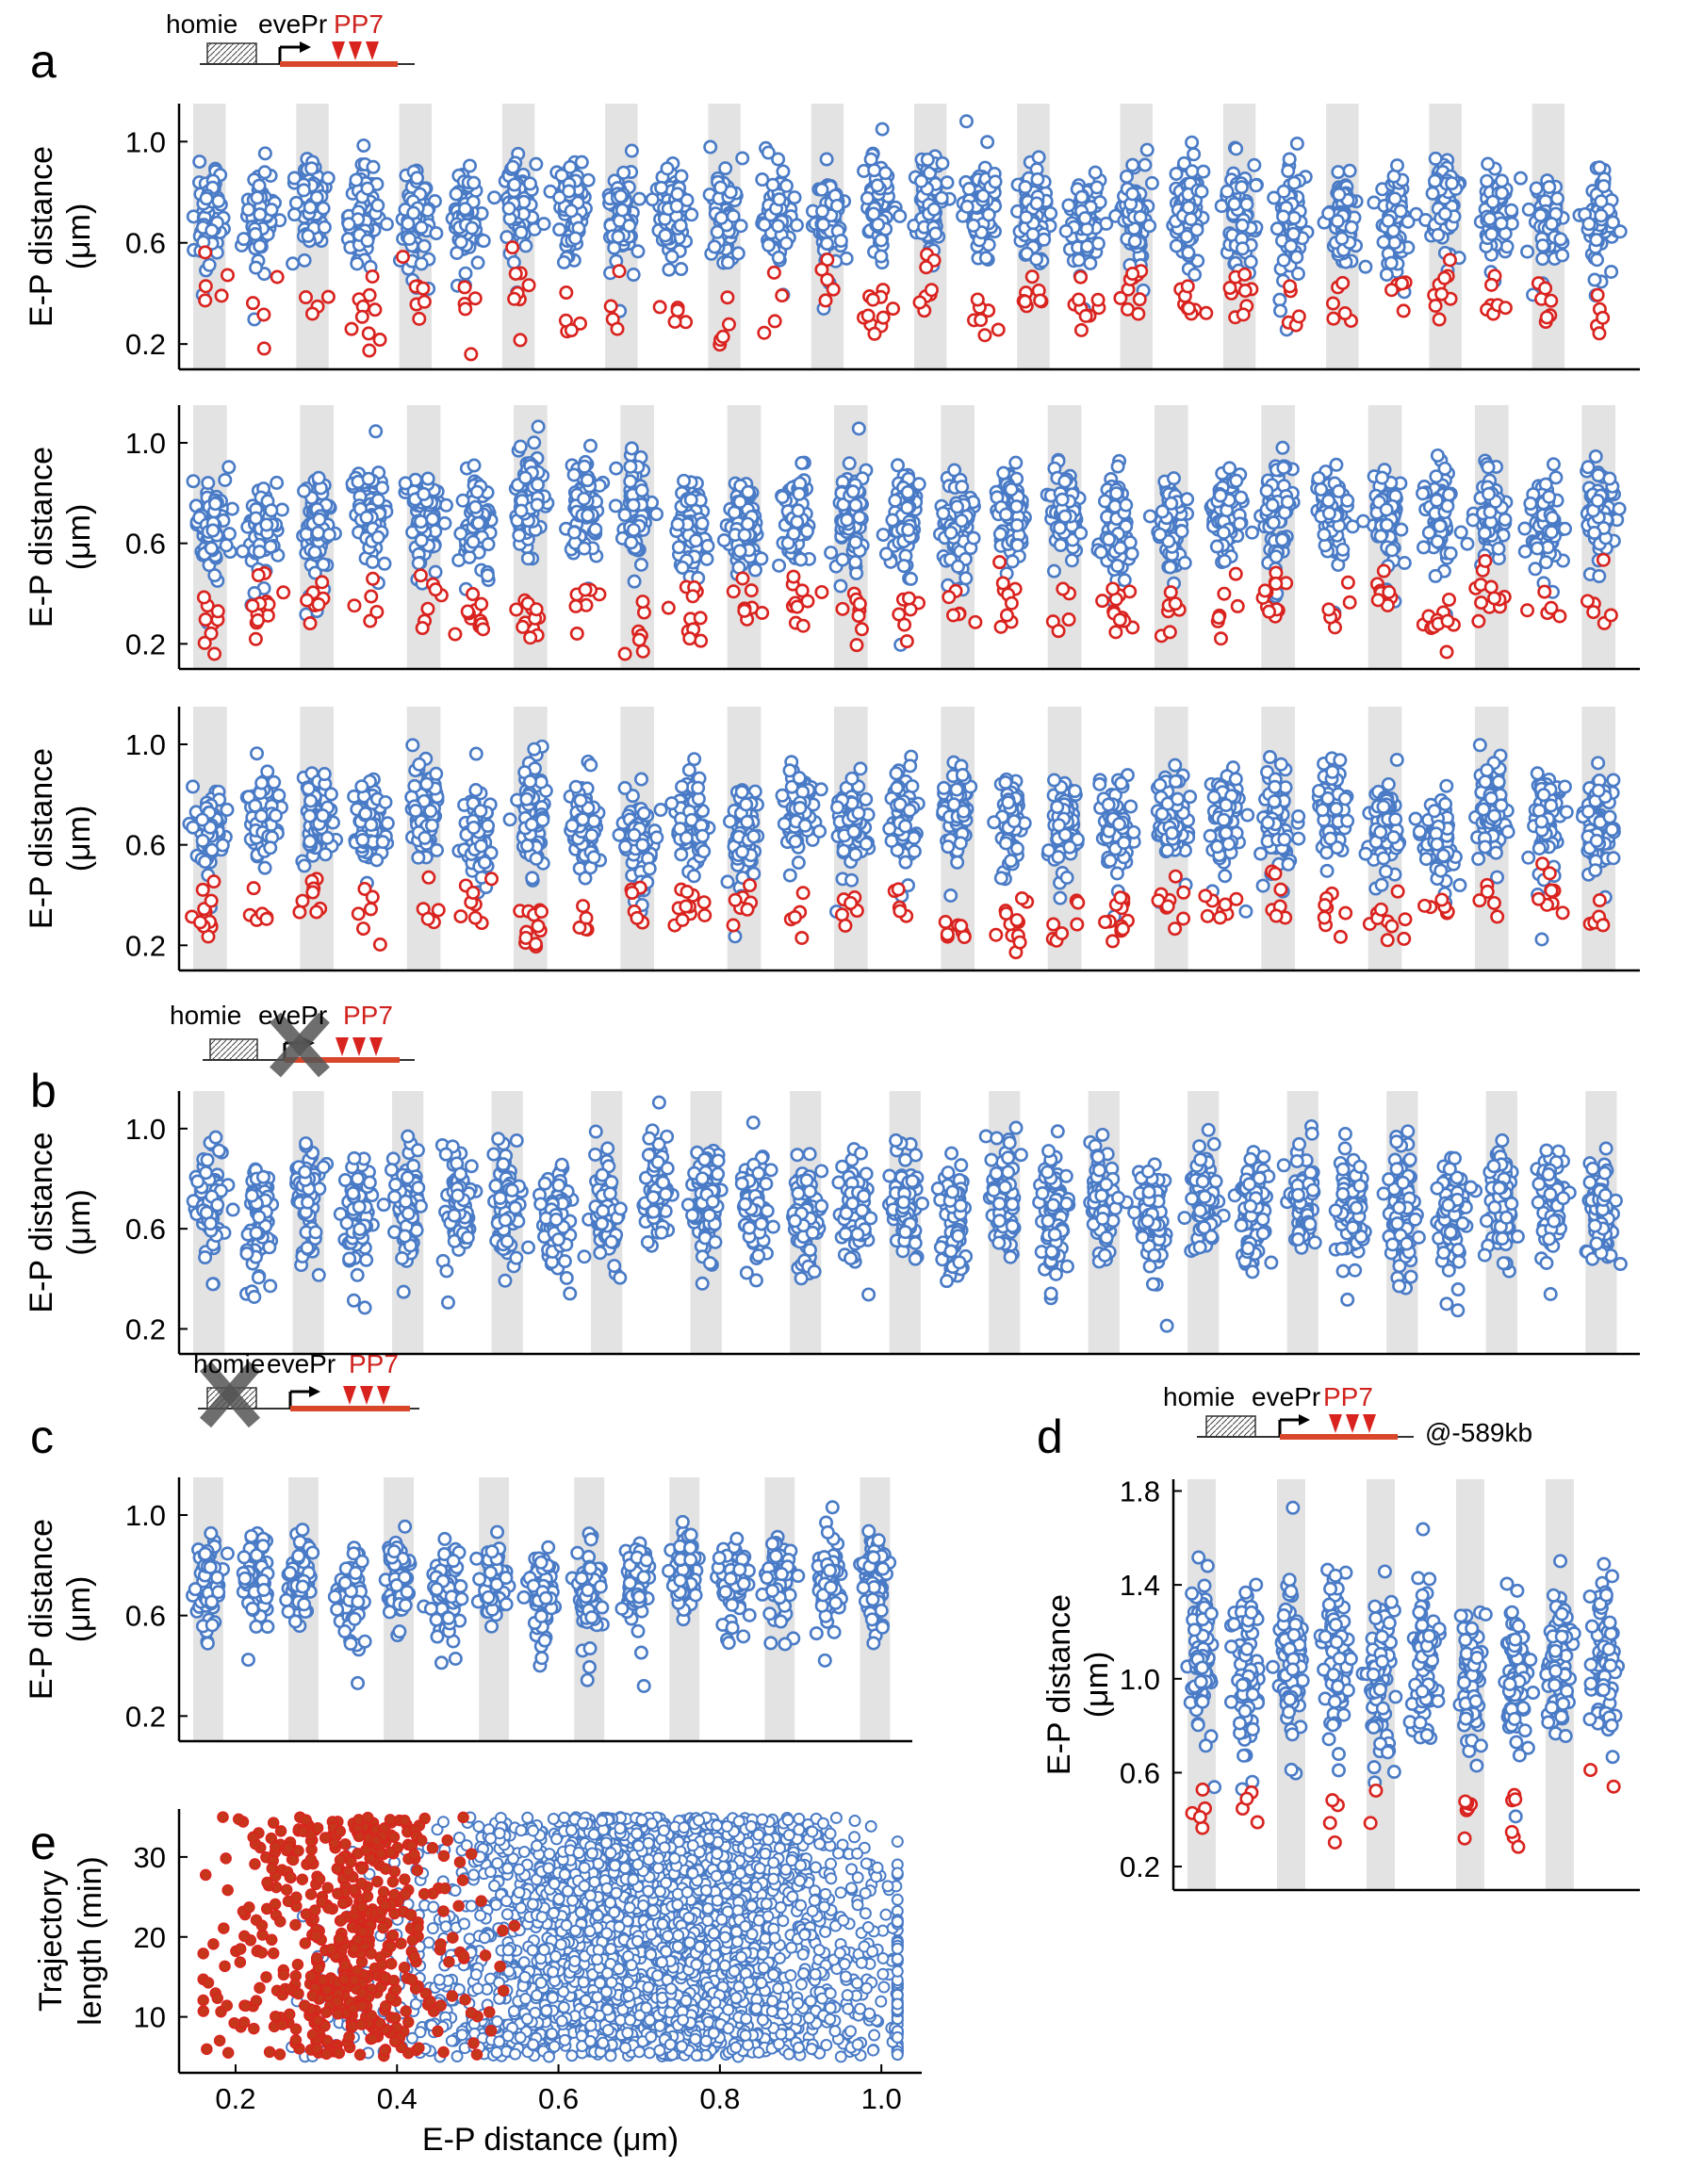 The height and width of the screenshot is (2184, 1687). I want to click on deletion-cross-icon, so click(300, 1045).